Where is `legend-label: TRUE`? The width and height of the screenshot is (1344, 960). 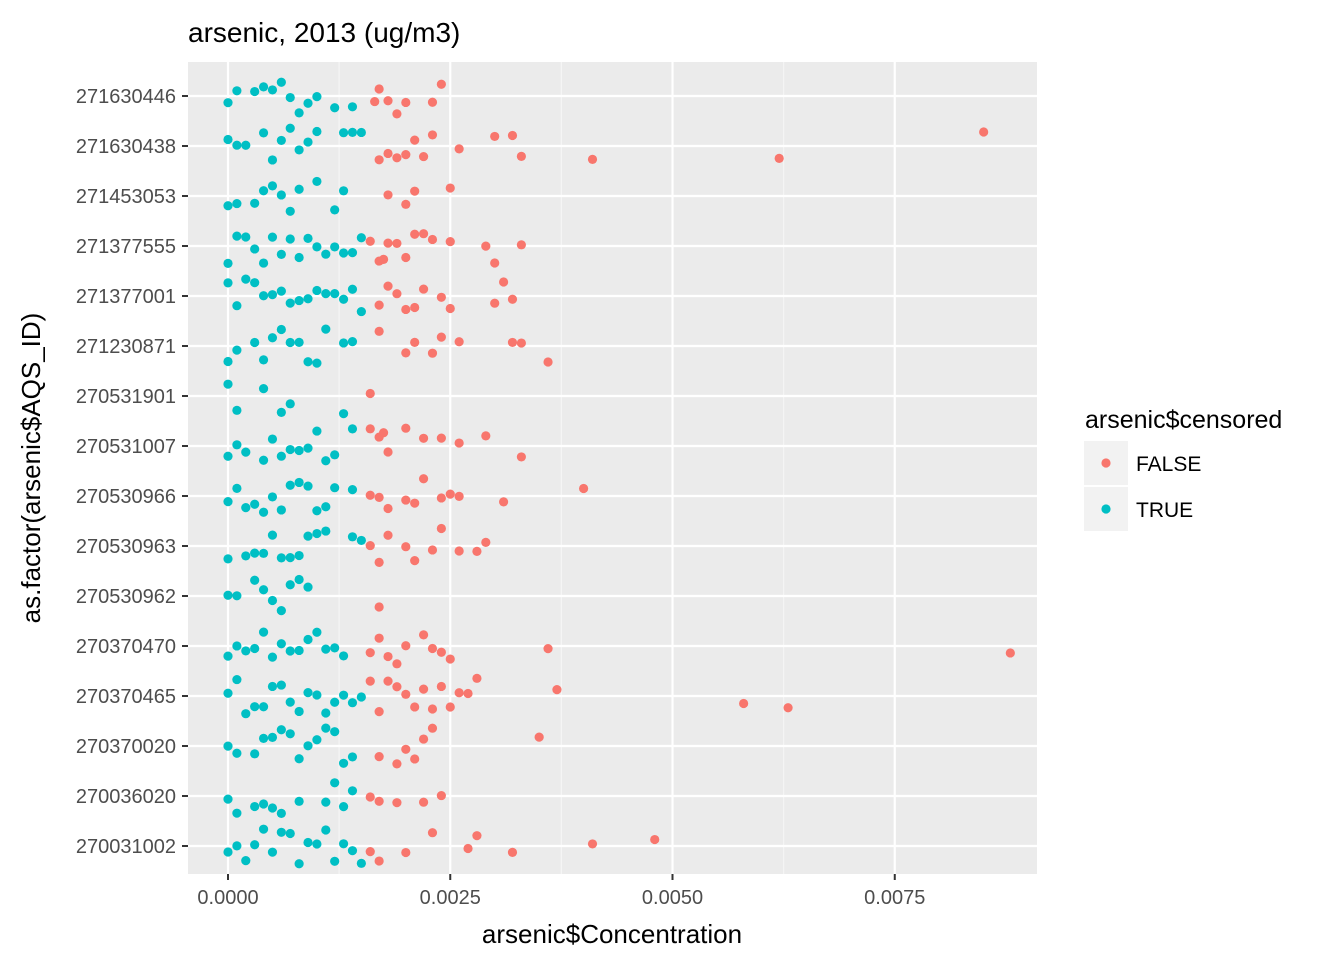 legend-label: TRUE is located at coordinates (1164, 510).